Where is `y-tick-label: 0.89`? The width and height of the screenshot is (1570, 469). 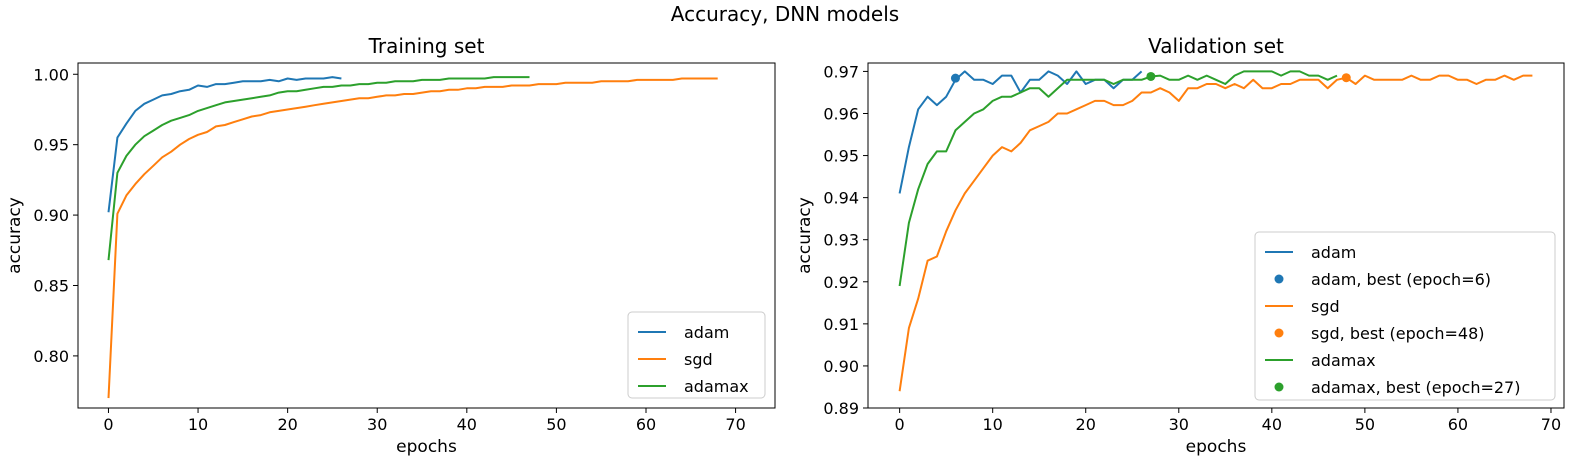
y-tick-label: 0.89 is located at coordinates (841, 408).